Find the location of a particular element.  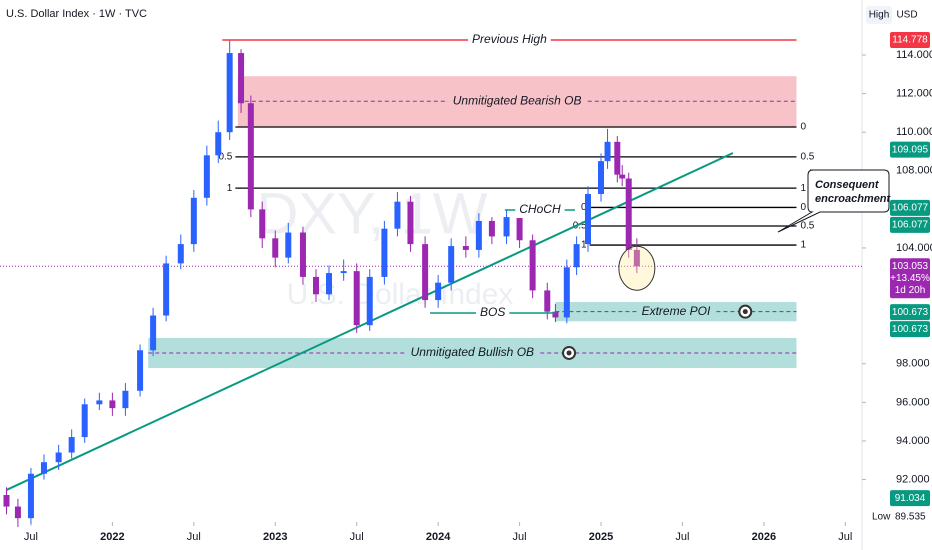

y-tick-label: 108.000 is located at coordinates (914, 171).